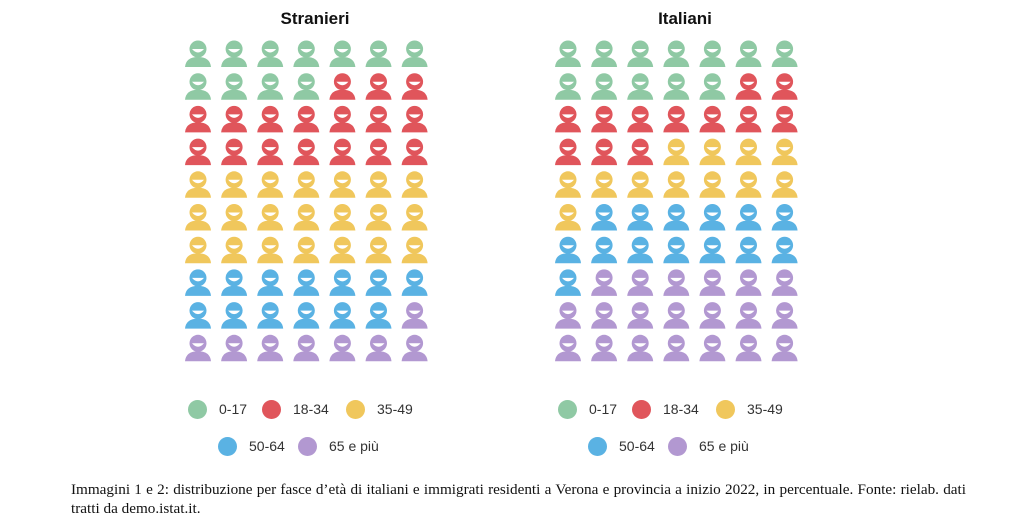  What do you see at coordinates (587, 409) in the screenshot?
I see `legend-item: 0-17` at bounding box center [587, 409].